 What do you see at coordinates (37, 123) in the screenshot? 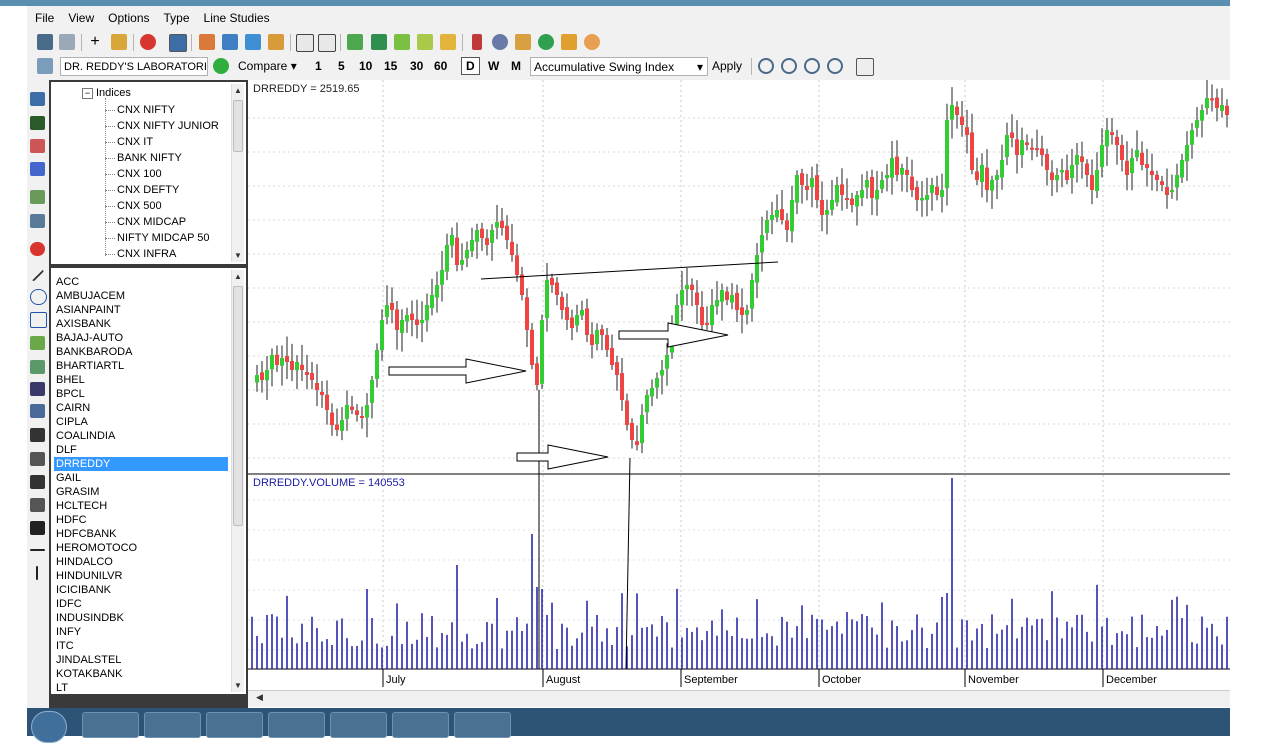
I see `candle-view-icon` at bounding box center [37, 123].